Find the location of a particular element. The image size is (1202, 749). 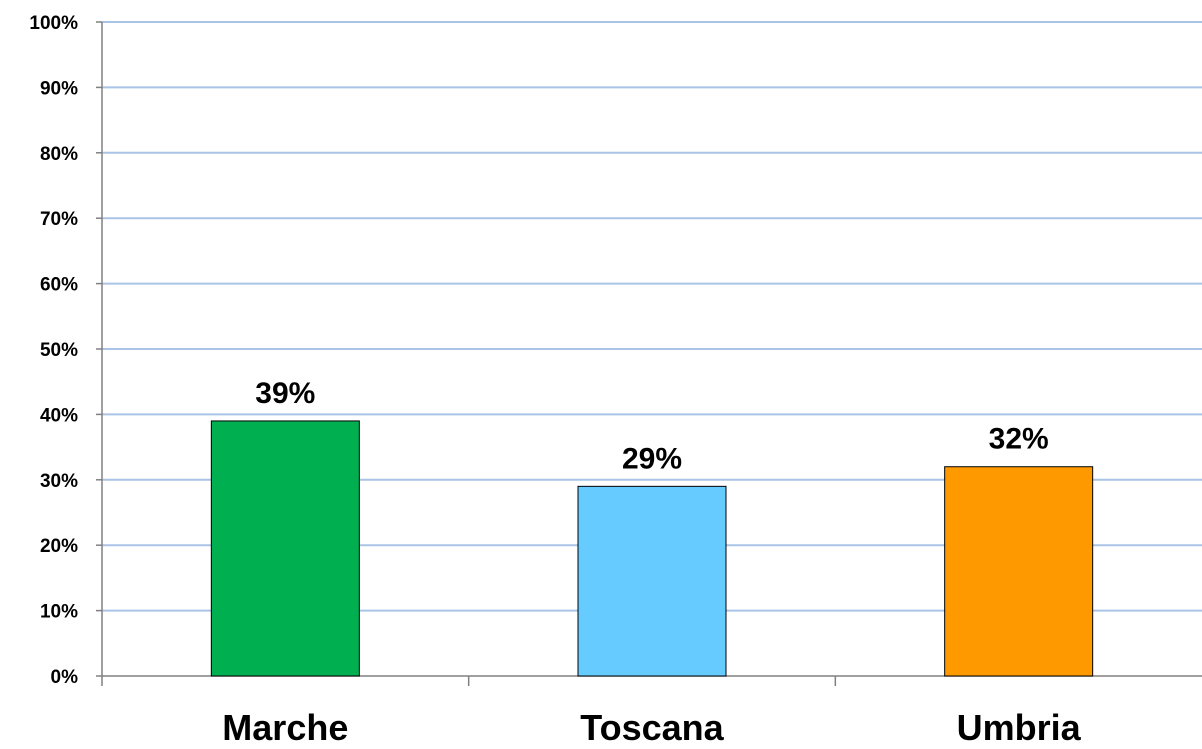

x-category-label-umbria: Umbria is located at coordinates (1019, 725).